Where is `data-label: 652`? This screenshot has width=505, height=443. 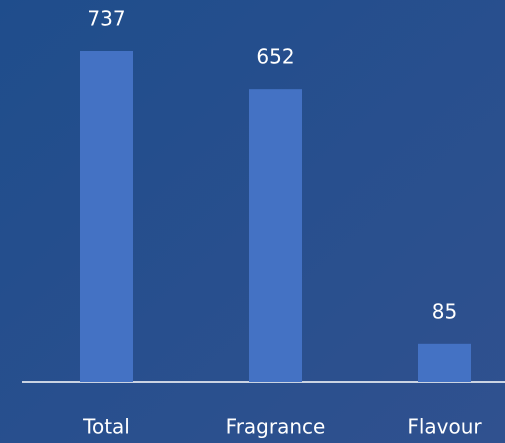
data-label: 652 is located at coordinates (275, 57).